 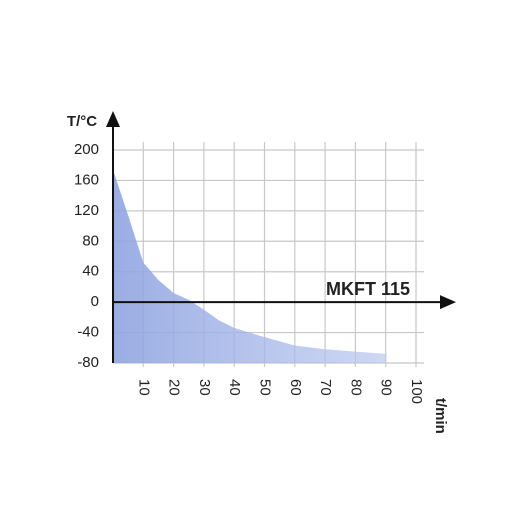 I want to click on y-tick-label: 120, so click(x=86, y=210).